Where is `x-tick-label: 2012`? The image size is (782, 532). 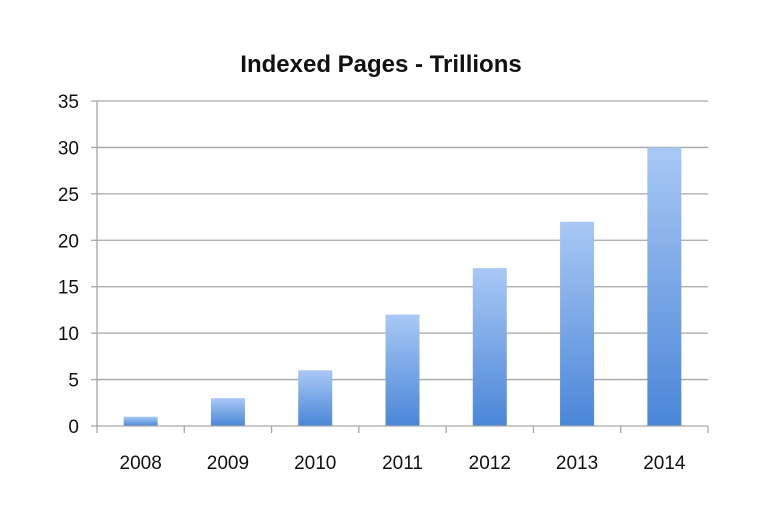 x-tick-label: 2012 is located at coordinates (490, 463).